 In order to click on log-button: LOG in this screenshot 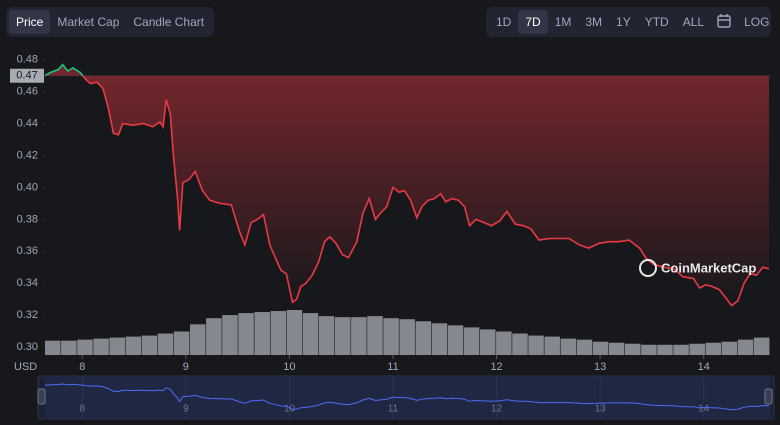, I will do `click(757, 22)`.